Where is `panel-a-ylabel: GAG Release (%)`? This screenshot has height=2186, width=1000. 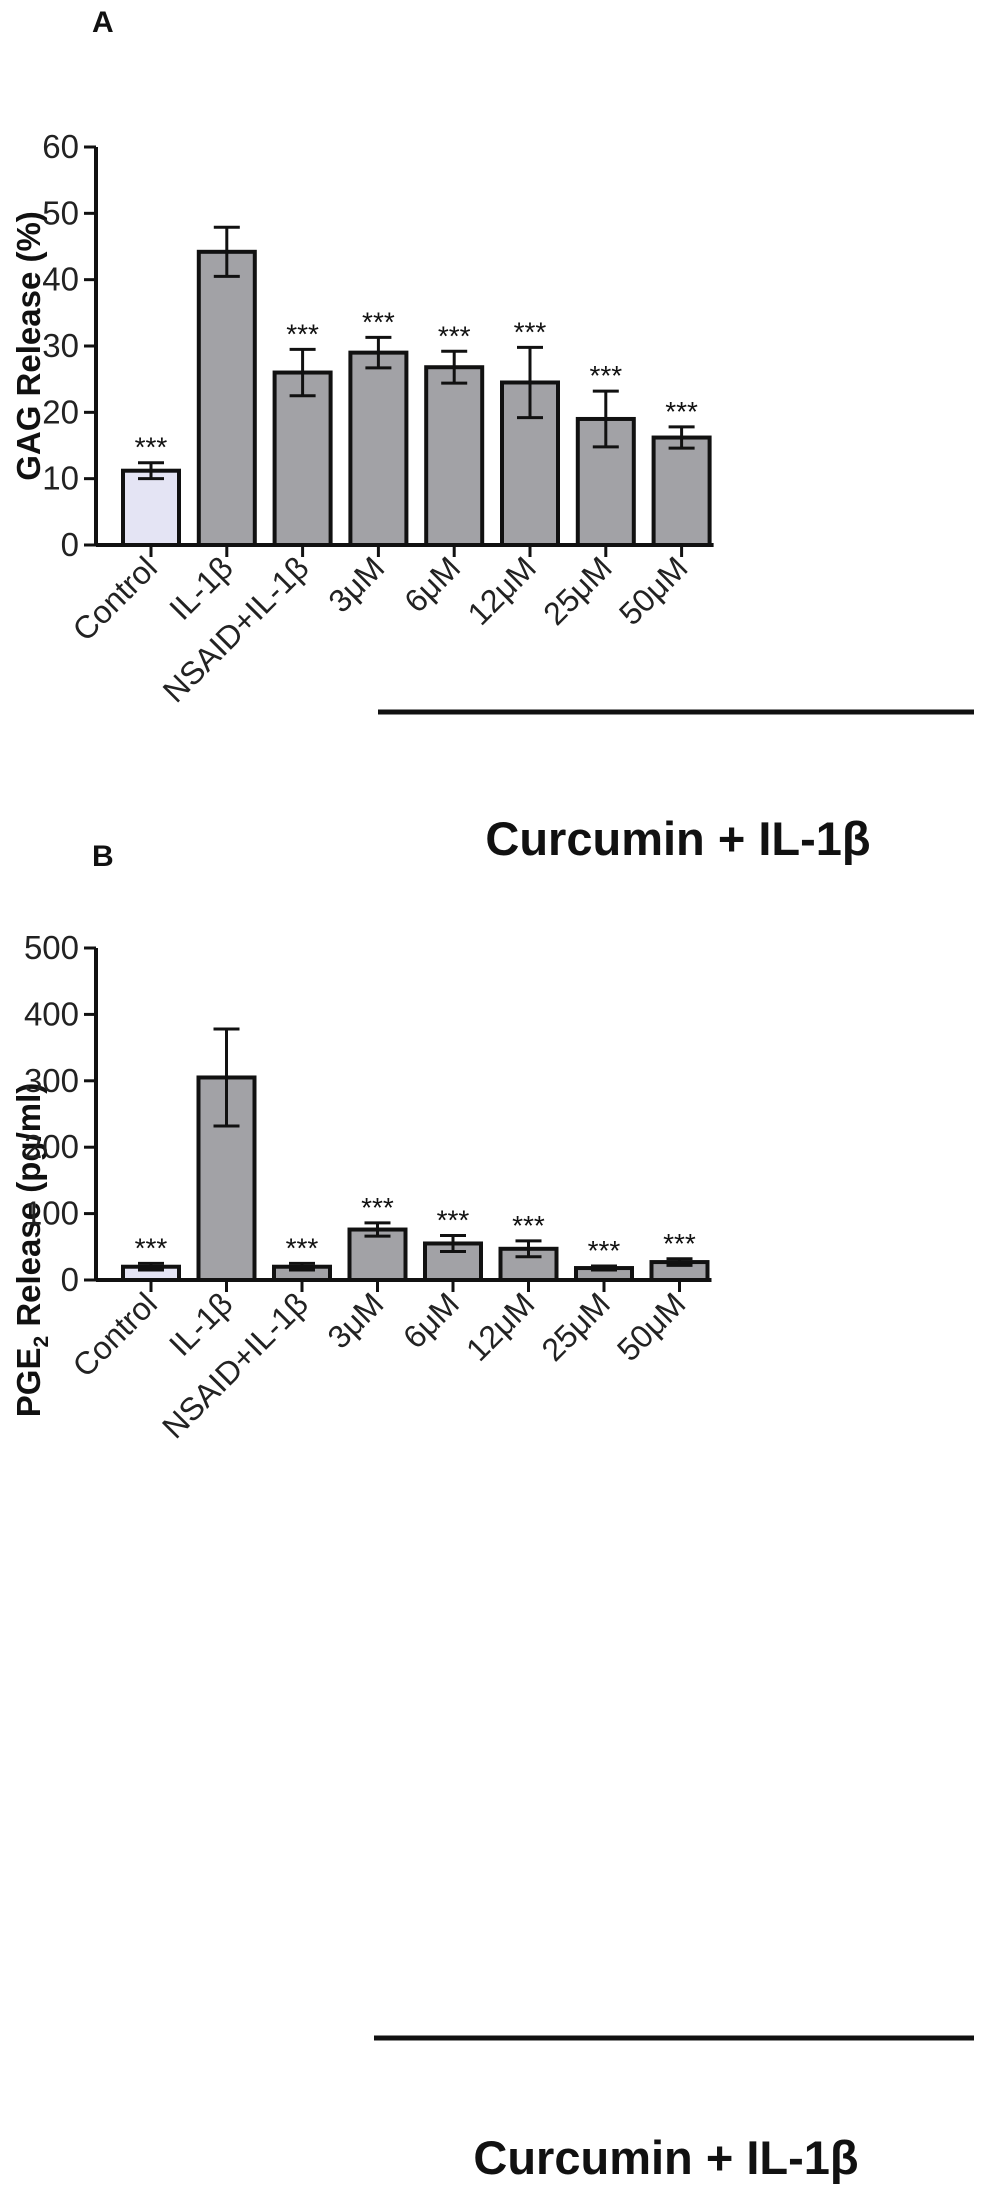
panel-a-ylabel: GAG Release (%) is located at coordinates (28, 346).